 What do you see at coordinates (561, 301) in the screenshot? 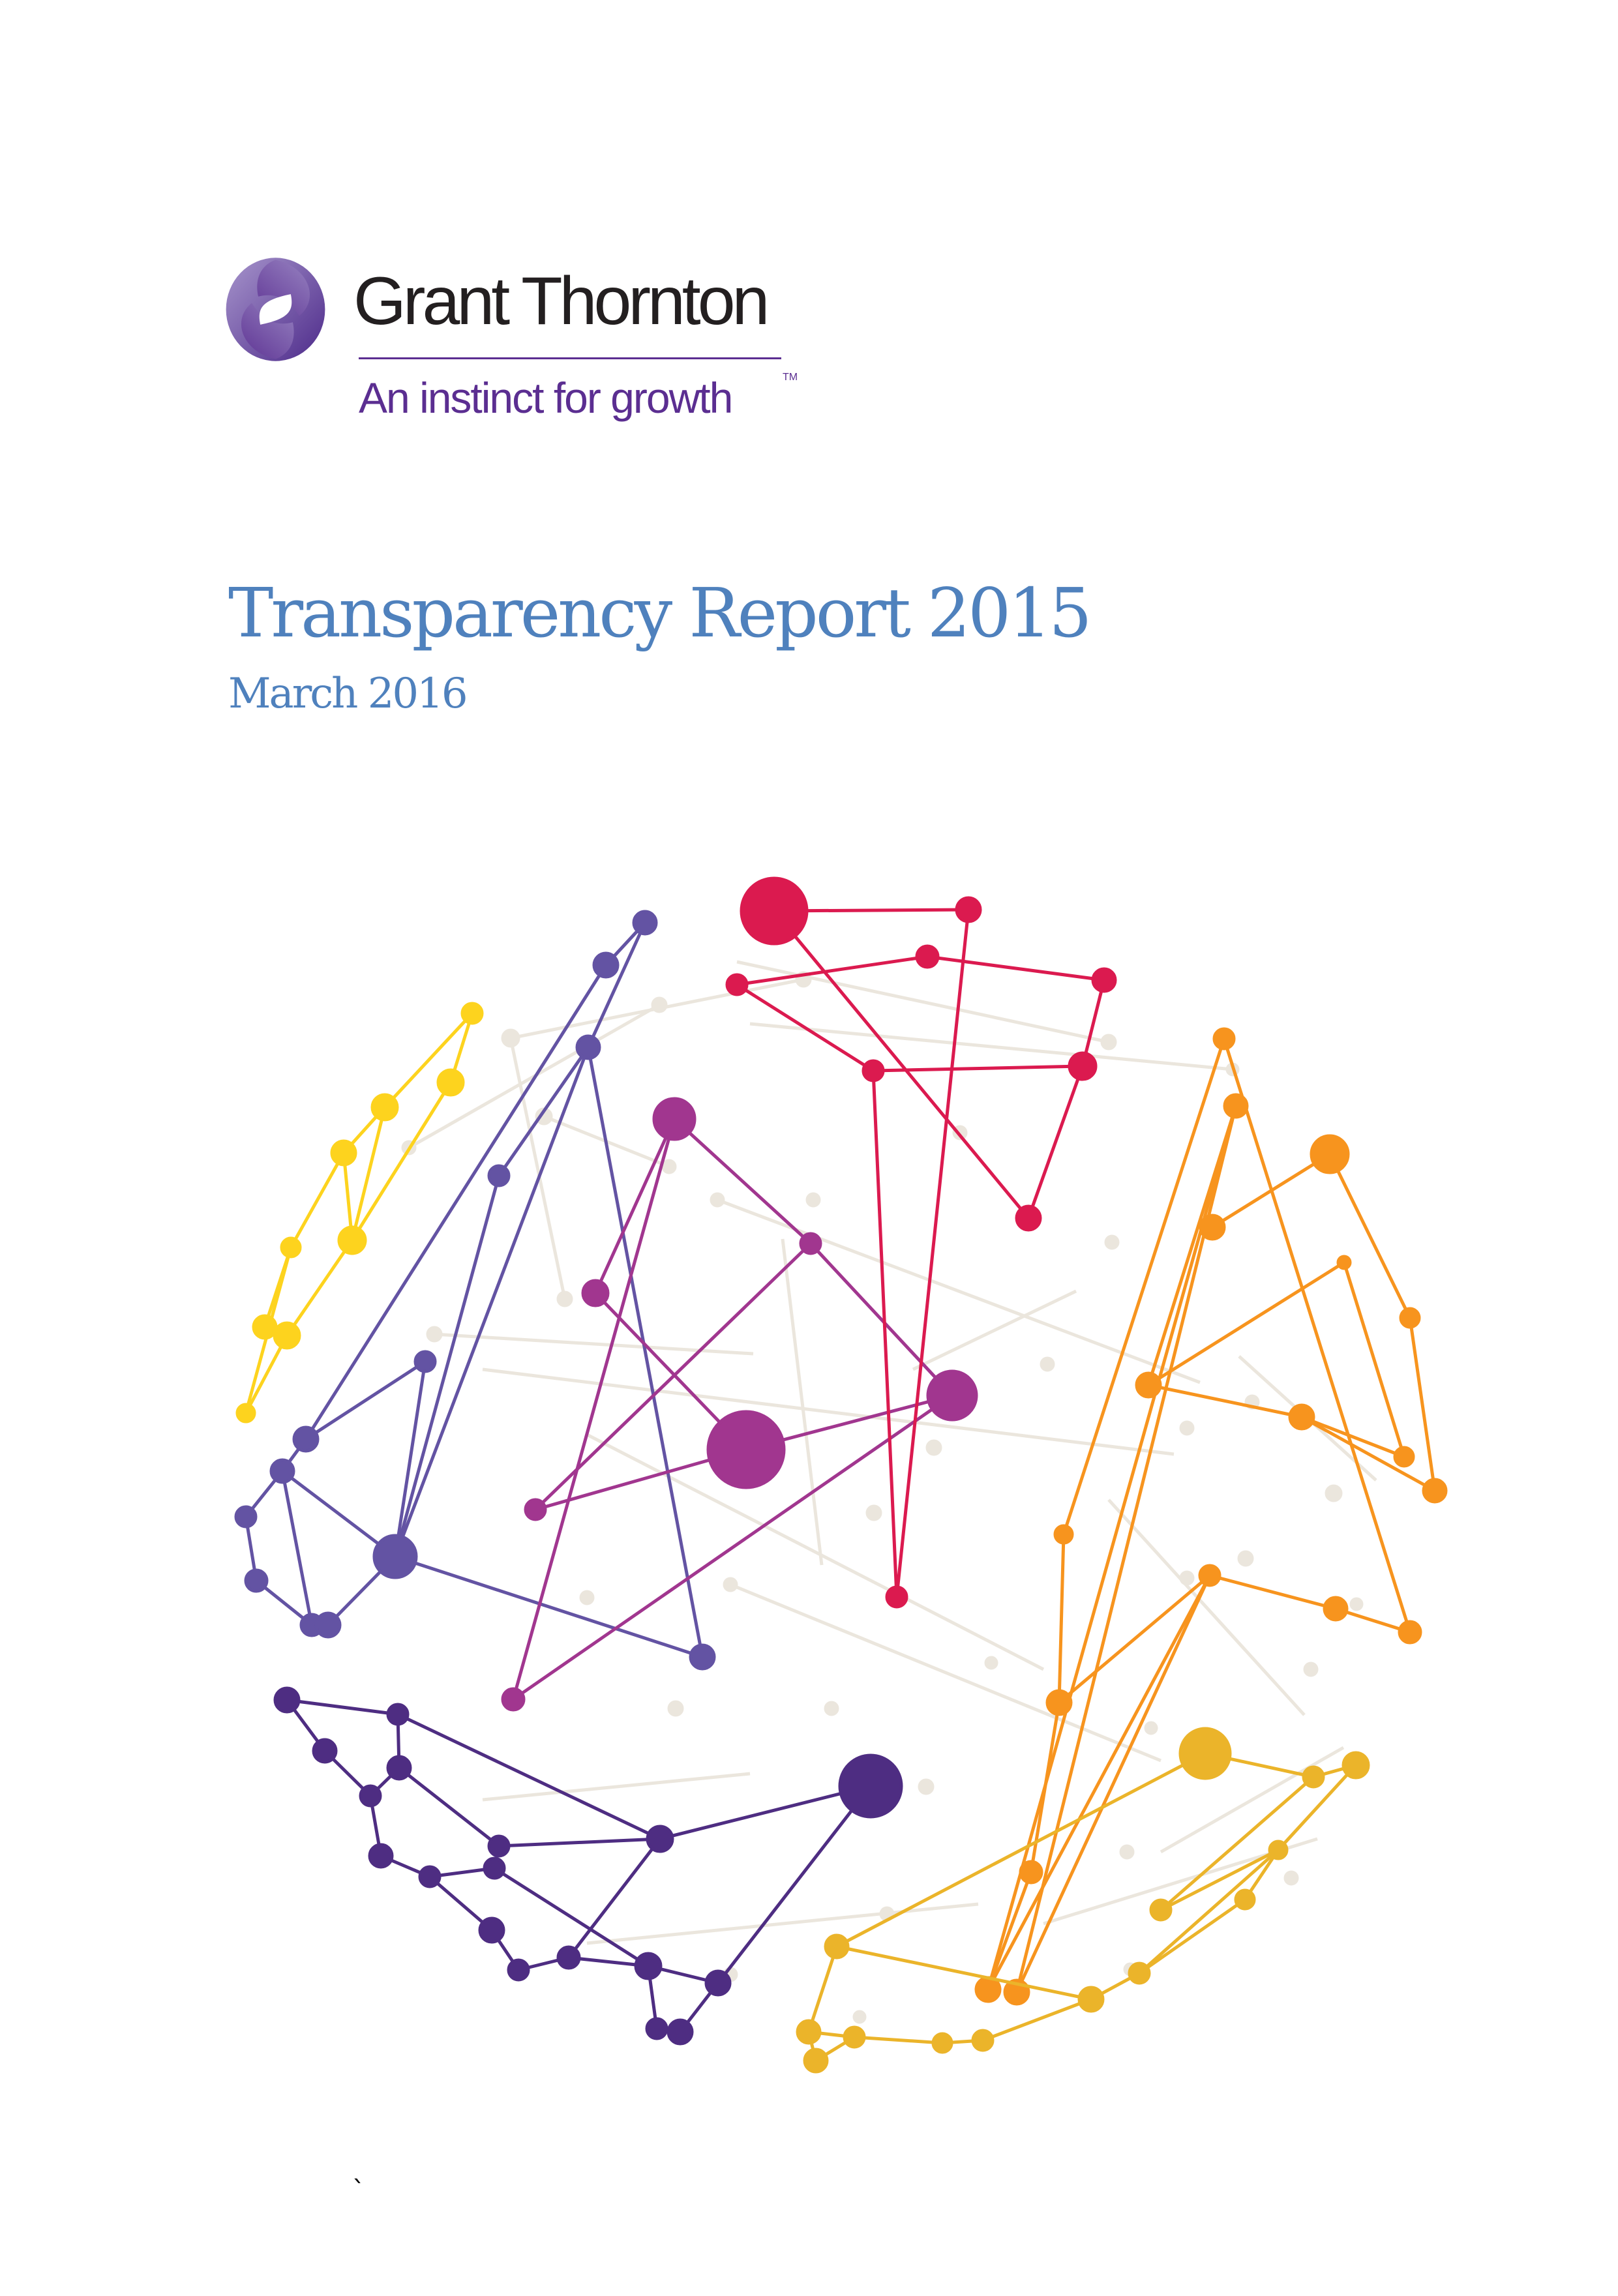
I see `company-name: Grant Thornton` at bounding box center [561, 301].